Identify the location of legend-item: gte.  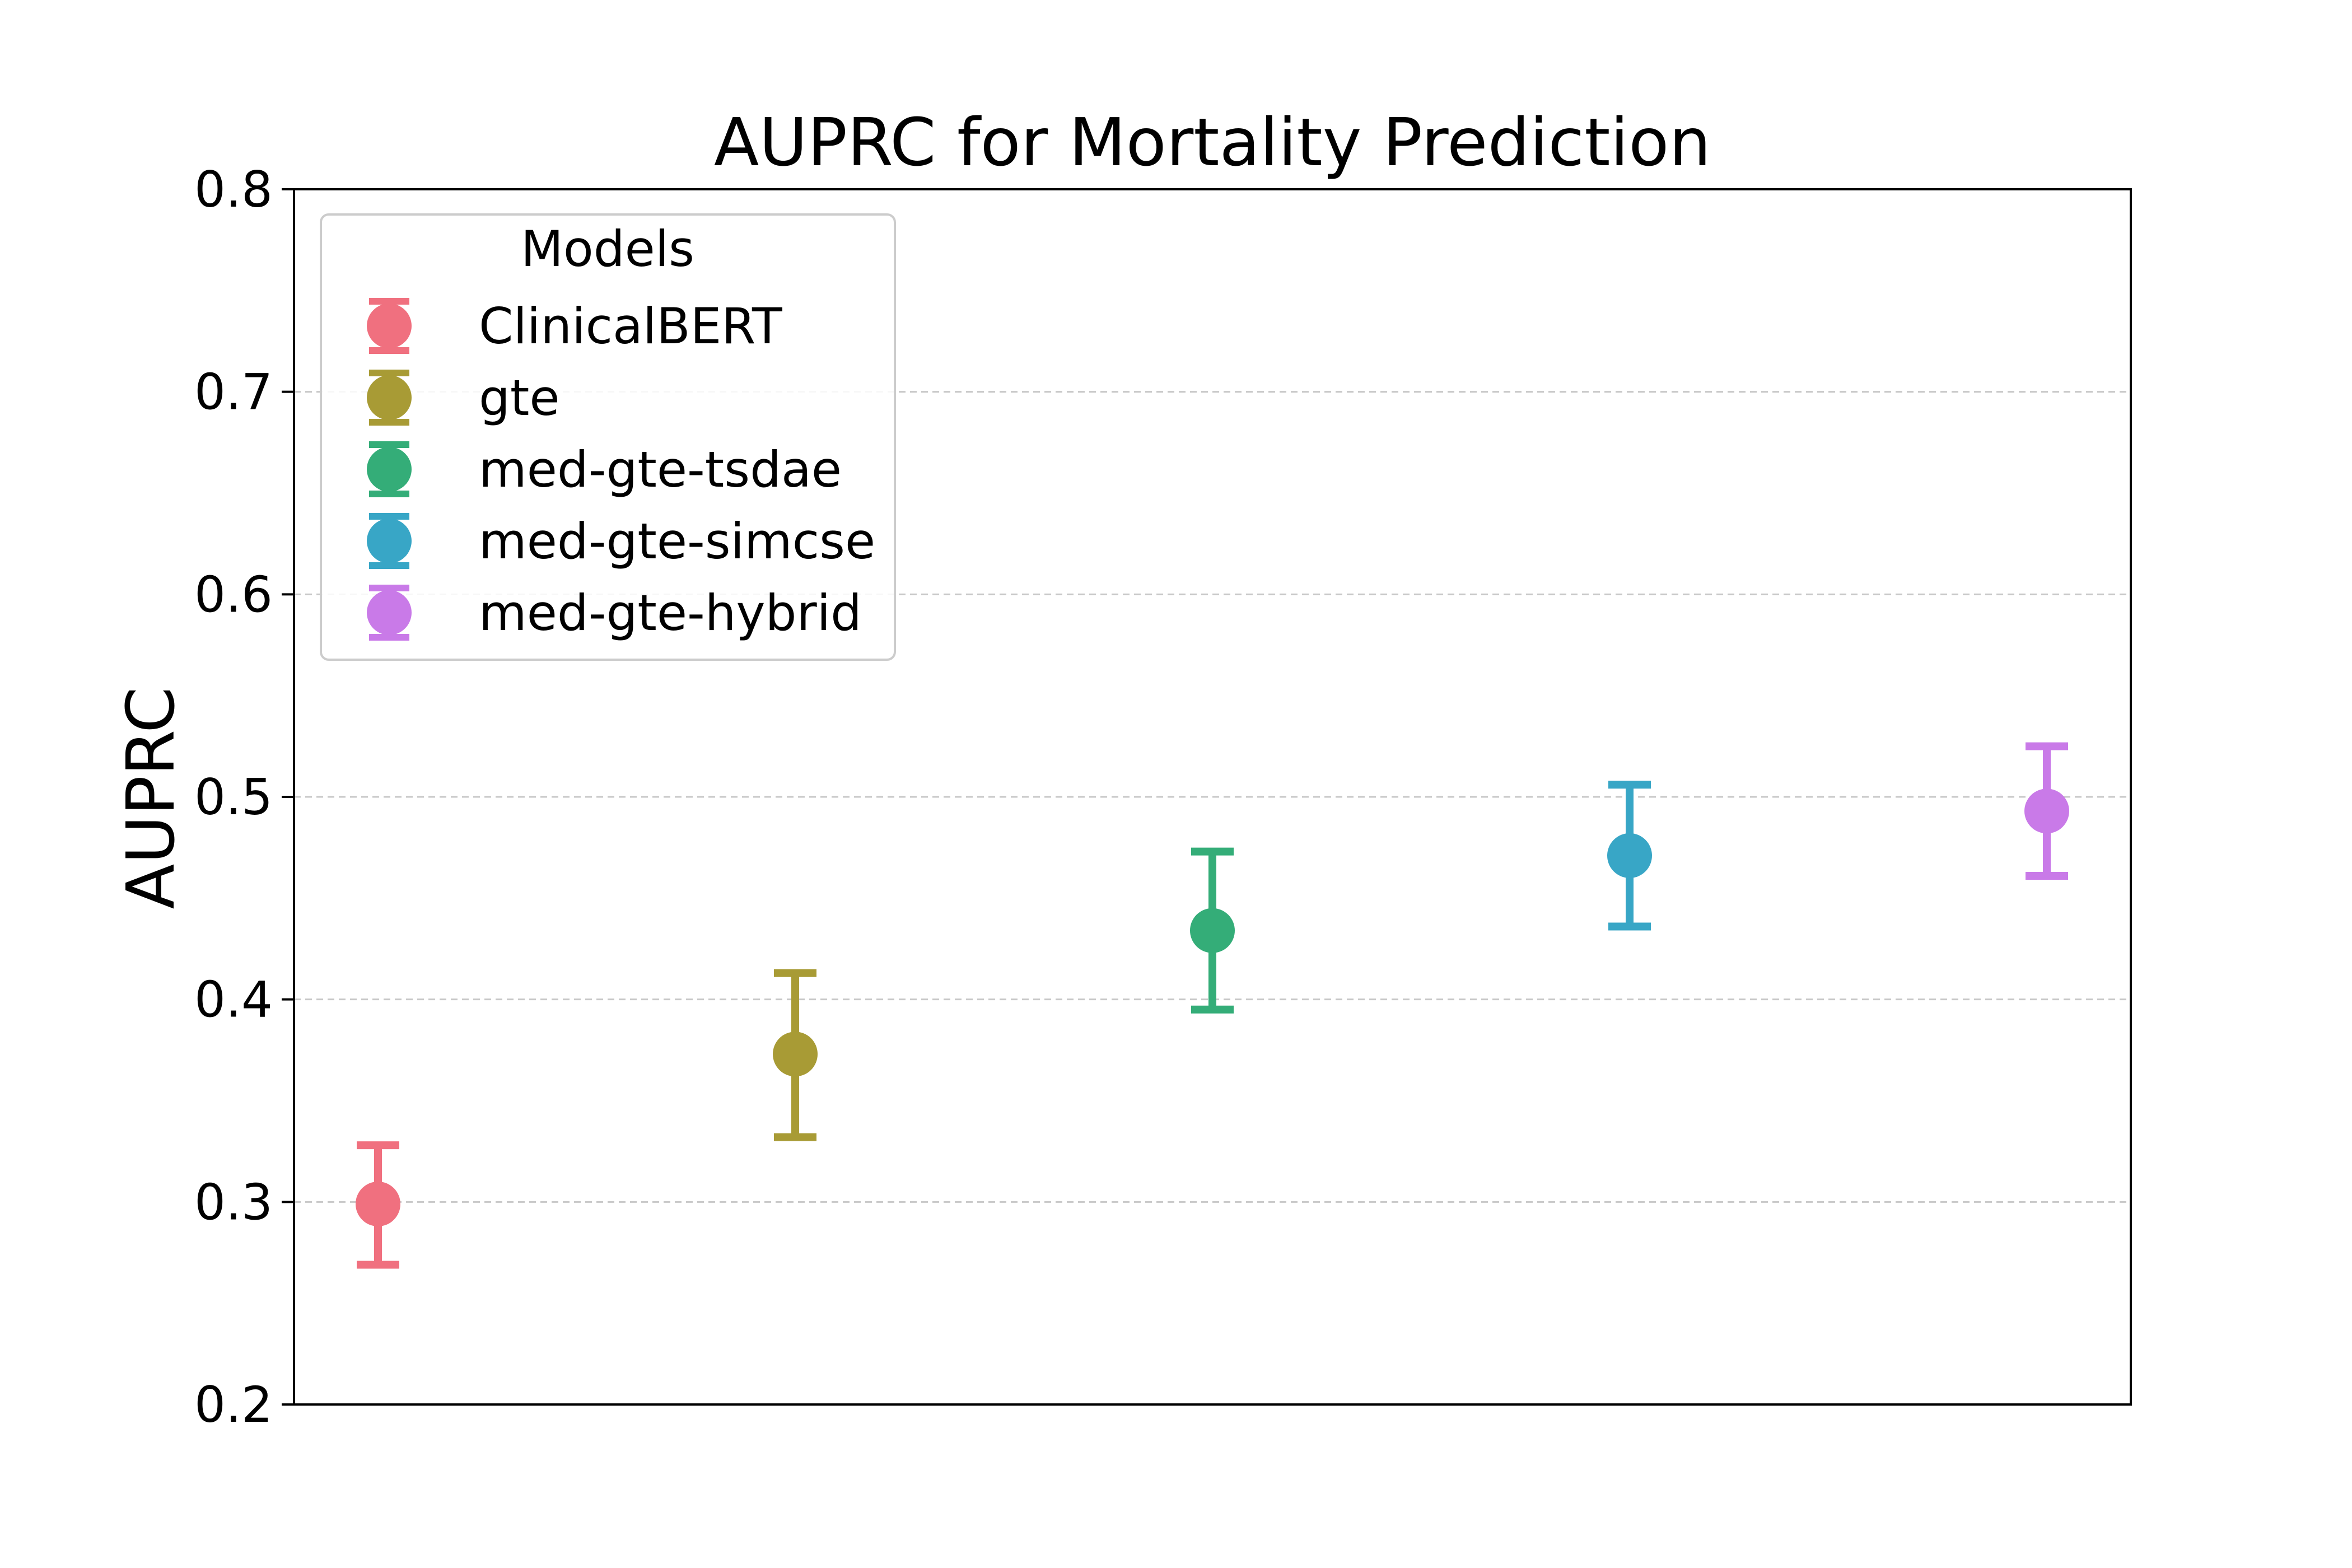
(464, 398).